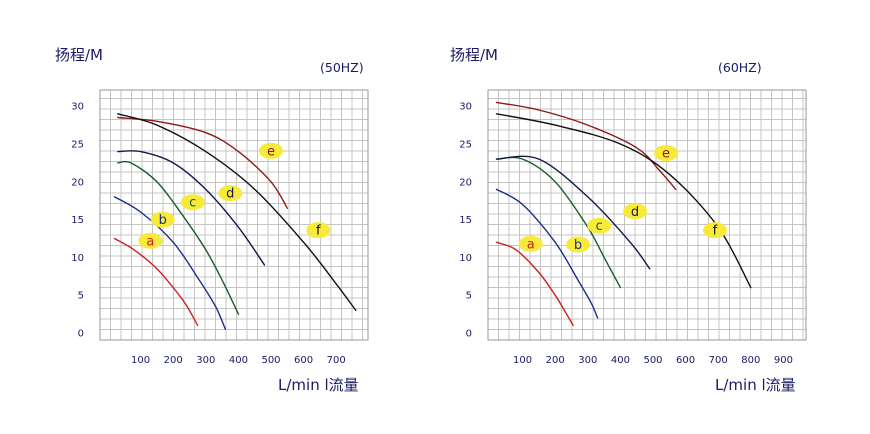 The height and width of the screenshot is (434, 870). I want to click on x-tick-label: 800, so click(750, 360).